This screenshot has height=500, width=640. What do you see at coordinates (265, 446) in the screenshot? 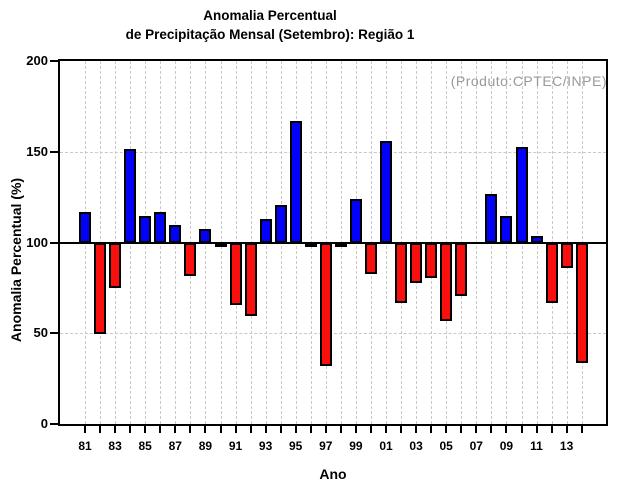
I see `x-tick-label-93: 93` at bounding box center [265, 446].